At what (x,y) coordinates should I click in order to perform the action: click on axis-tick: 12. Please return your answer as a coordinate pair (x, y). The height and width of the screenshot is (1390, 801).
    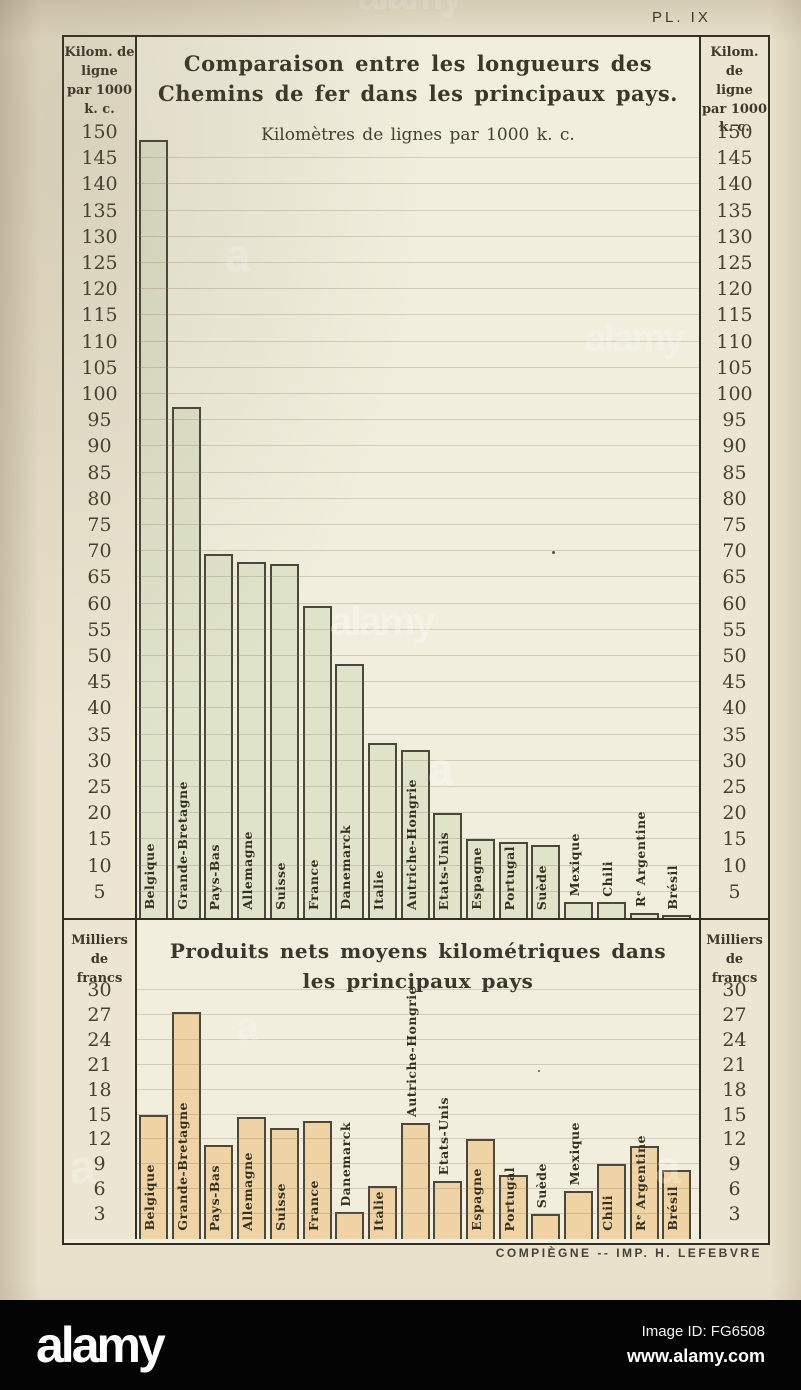
    Looking at the image, I should click on (99, 1139).